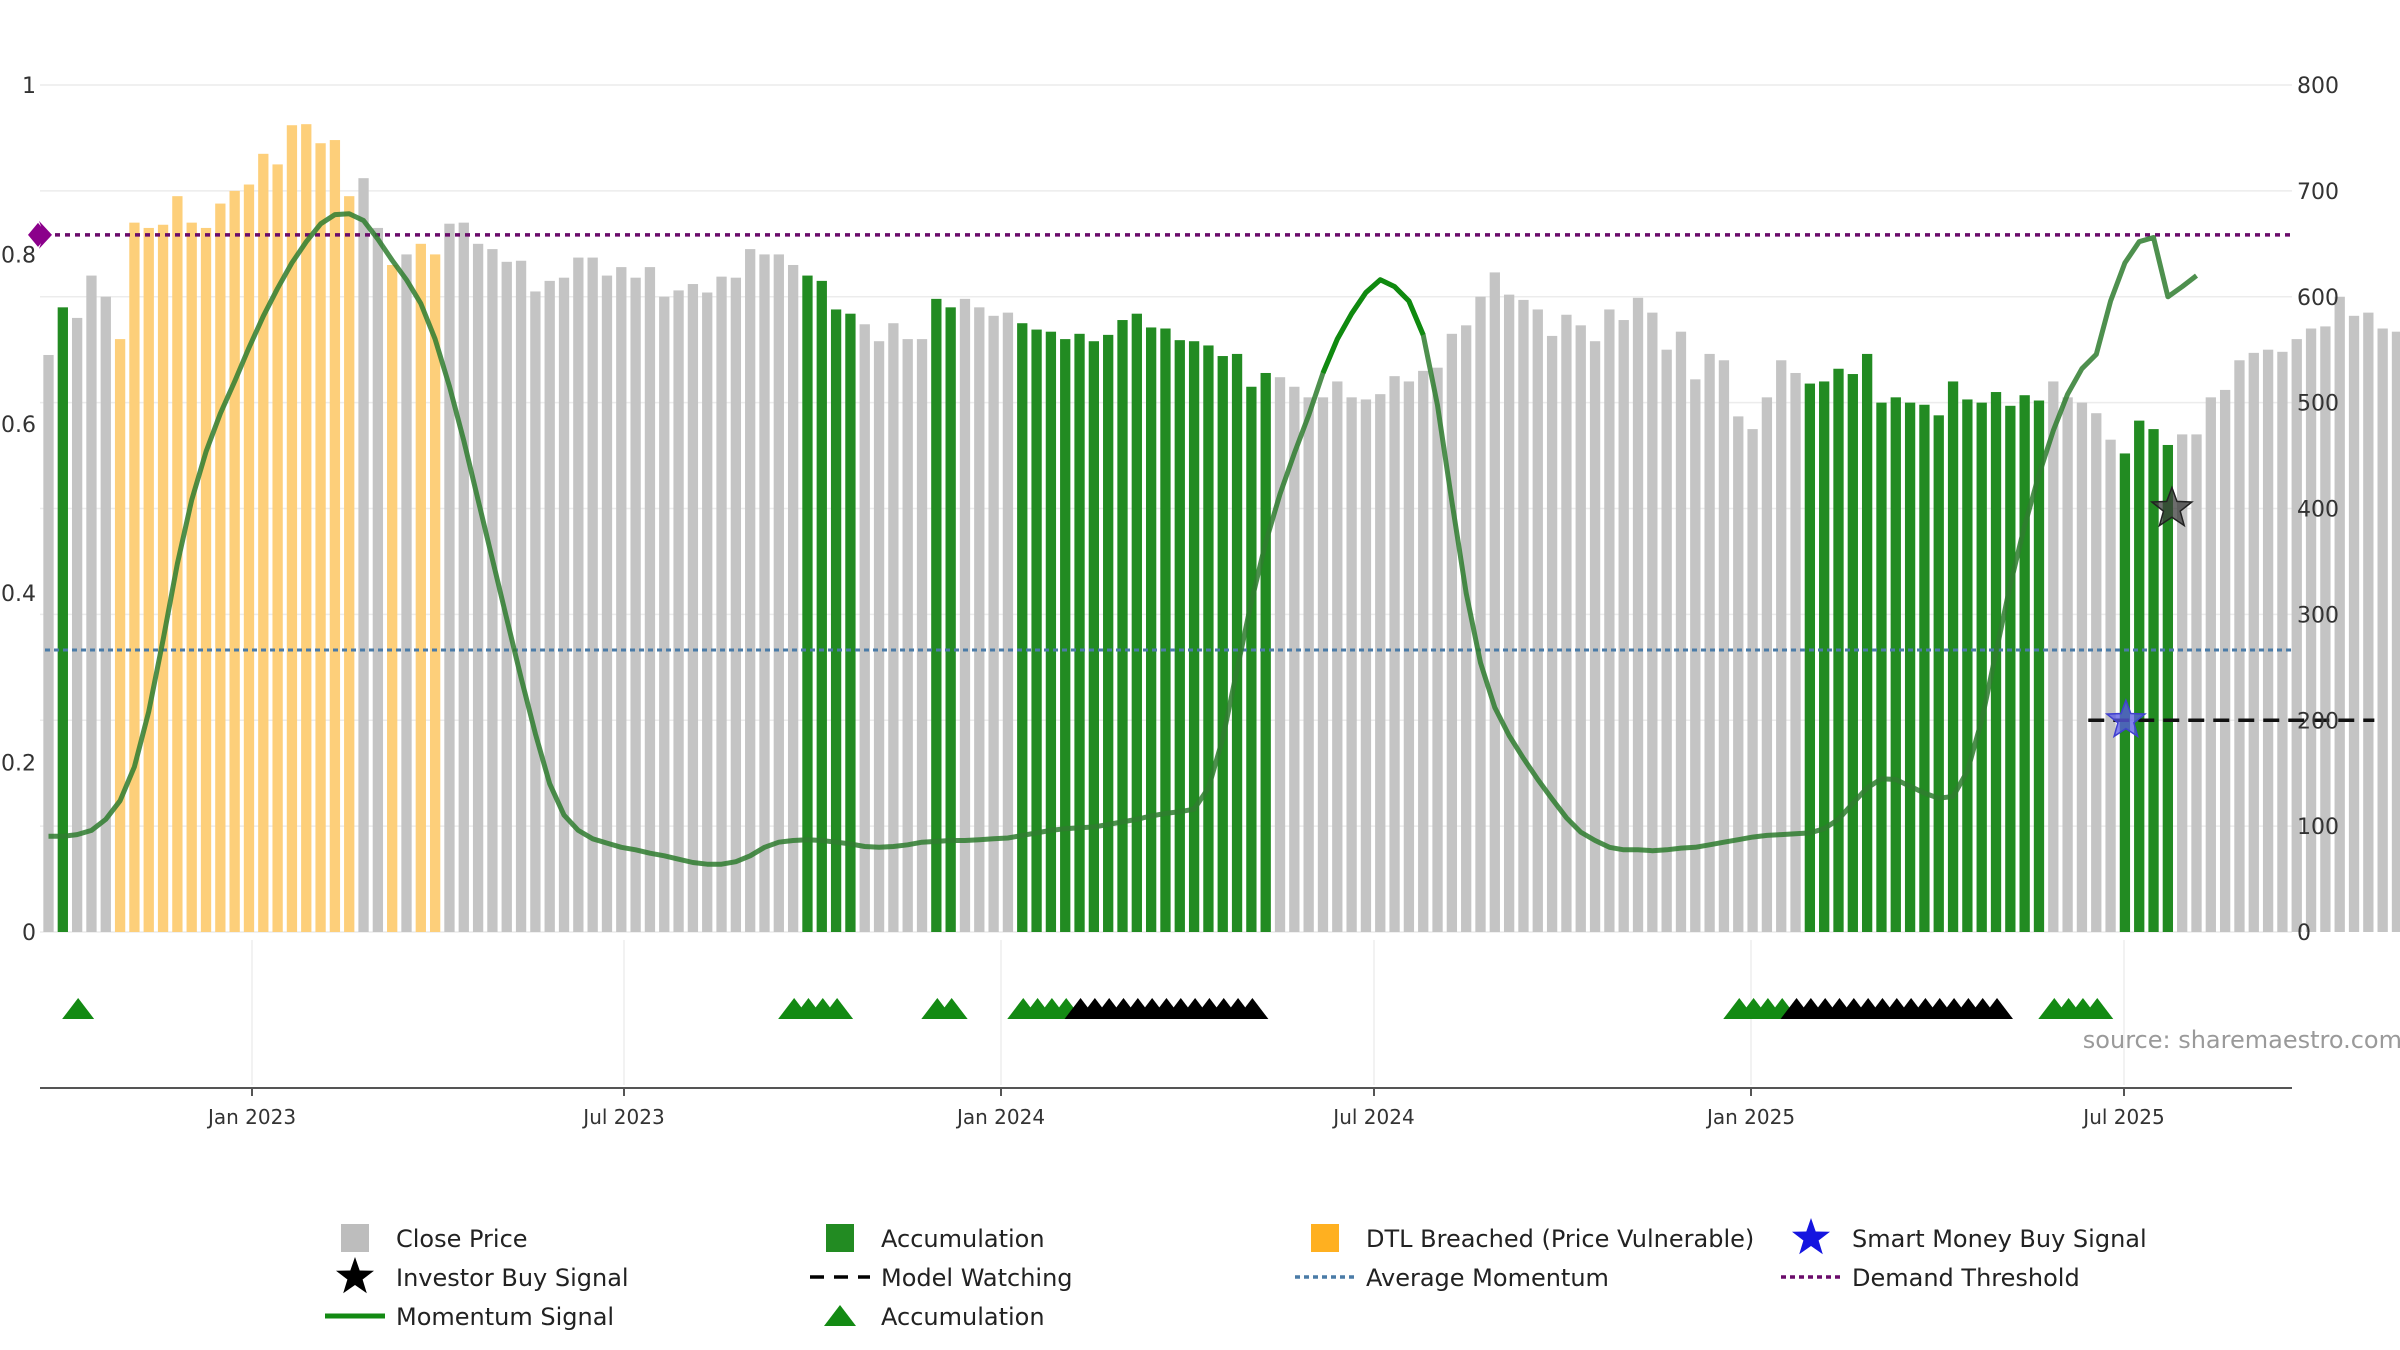 The width and height of the screenshot is (2400, 1350). I want to click on legend-label: Momentum Signal, so click(505, 1317).